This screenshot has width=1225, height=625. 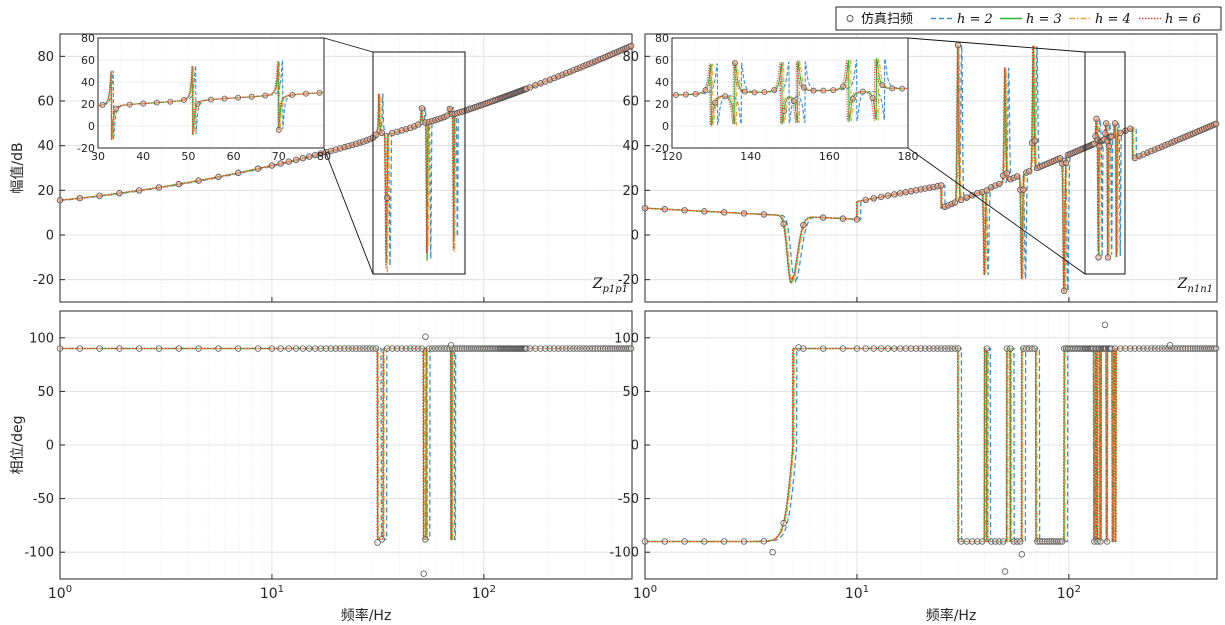 I want to click on inset-border, so click(x=790, y=93).